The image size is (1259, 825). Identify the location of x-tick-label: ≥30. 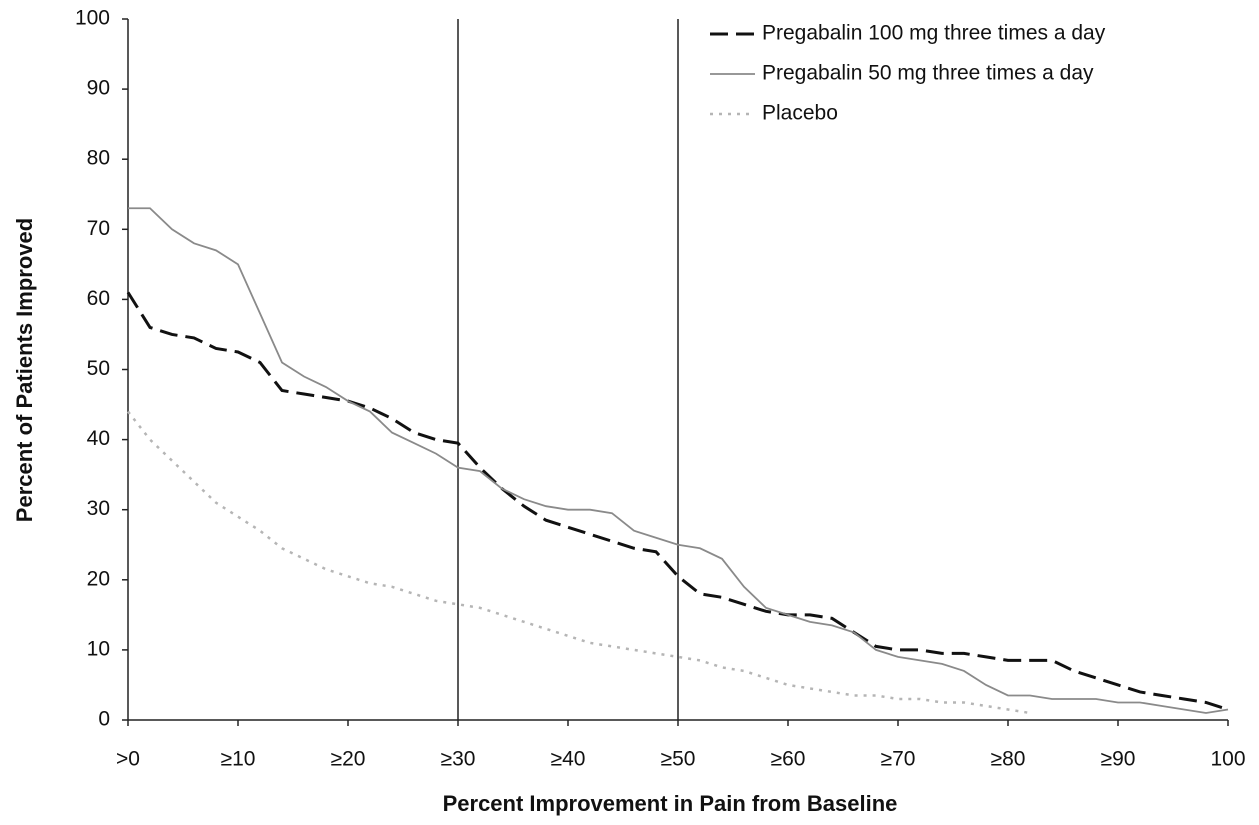
(458, 759).